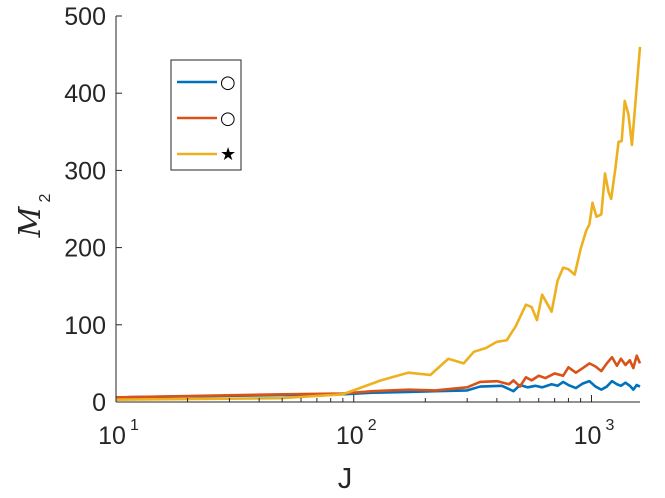 The width and height of the screenshot is (665, 498). I want to click on x-tick-exponent: 3, so click(609, 425).